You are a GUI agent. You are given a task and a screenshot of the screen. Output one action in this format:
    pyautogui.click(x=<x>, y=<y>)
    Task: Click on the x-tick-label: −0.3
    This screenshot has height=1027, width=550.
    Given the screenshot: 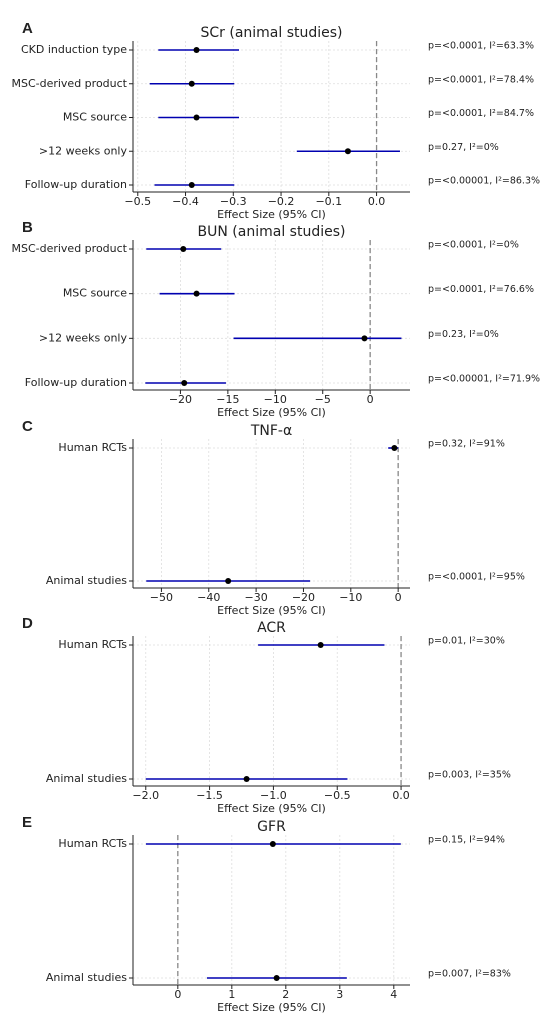 What is the action you would take?
    pyautogui.click(x=233, y=201)
    